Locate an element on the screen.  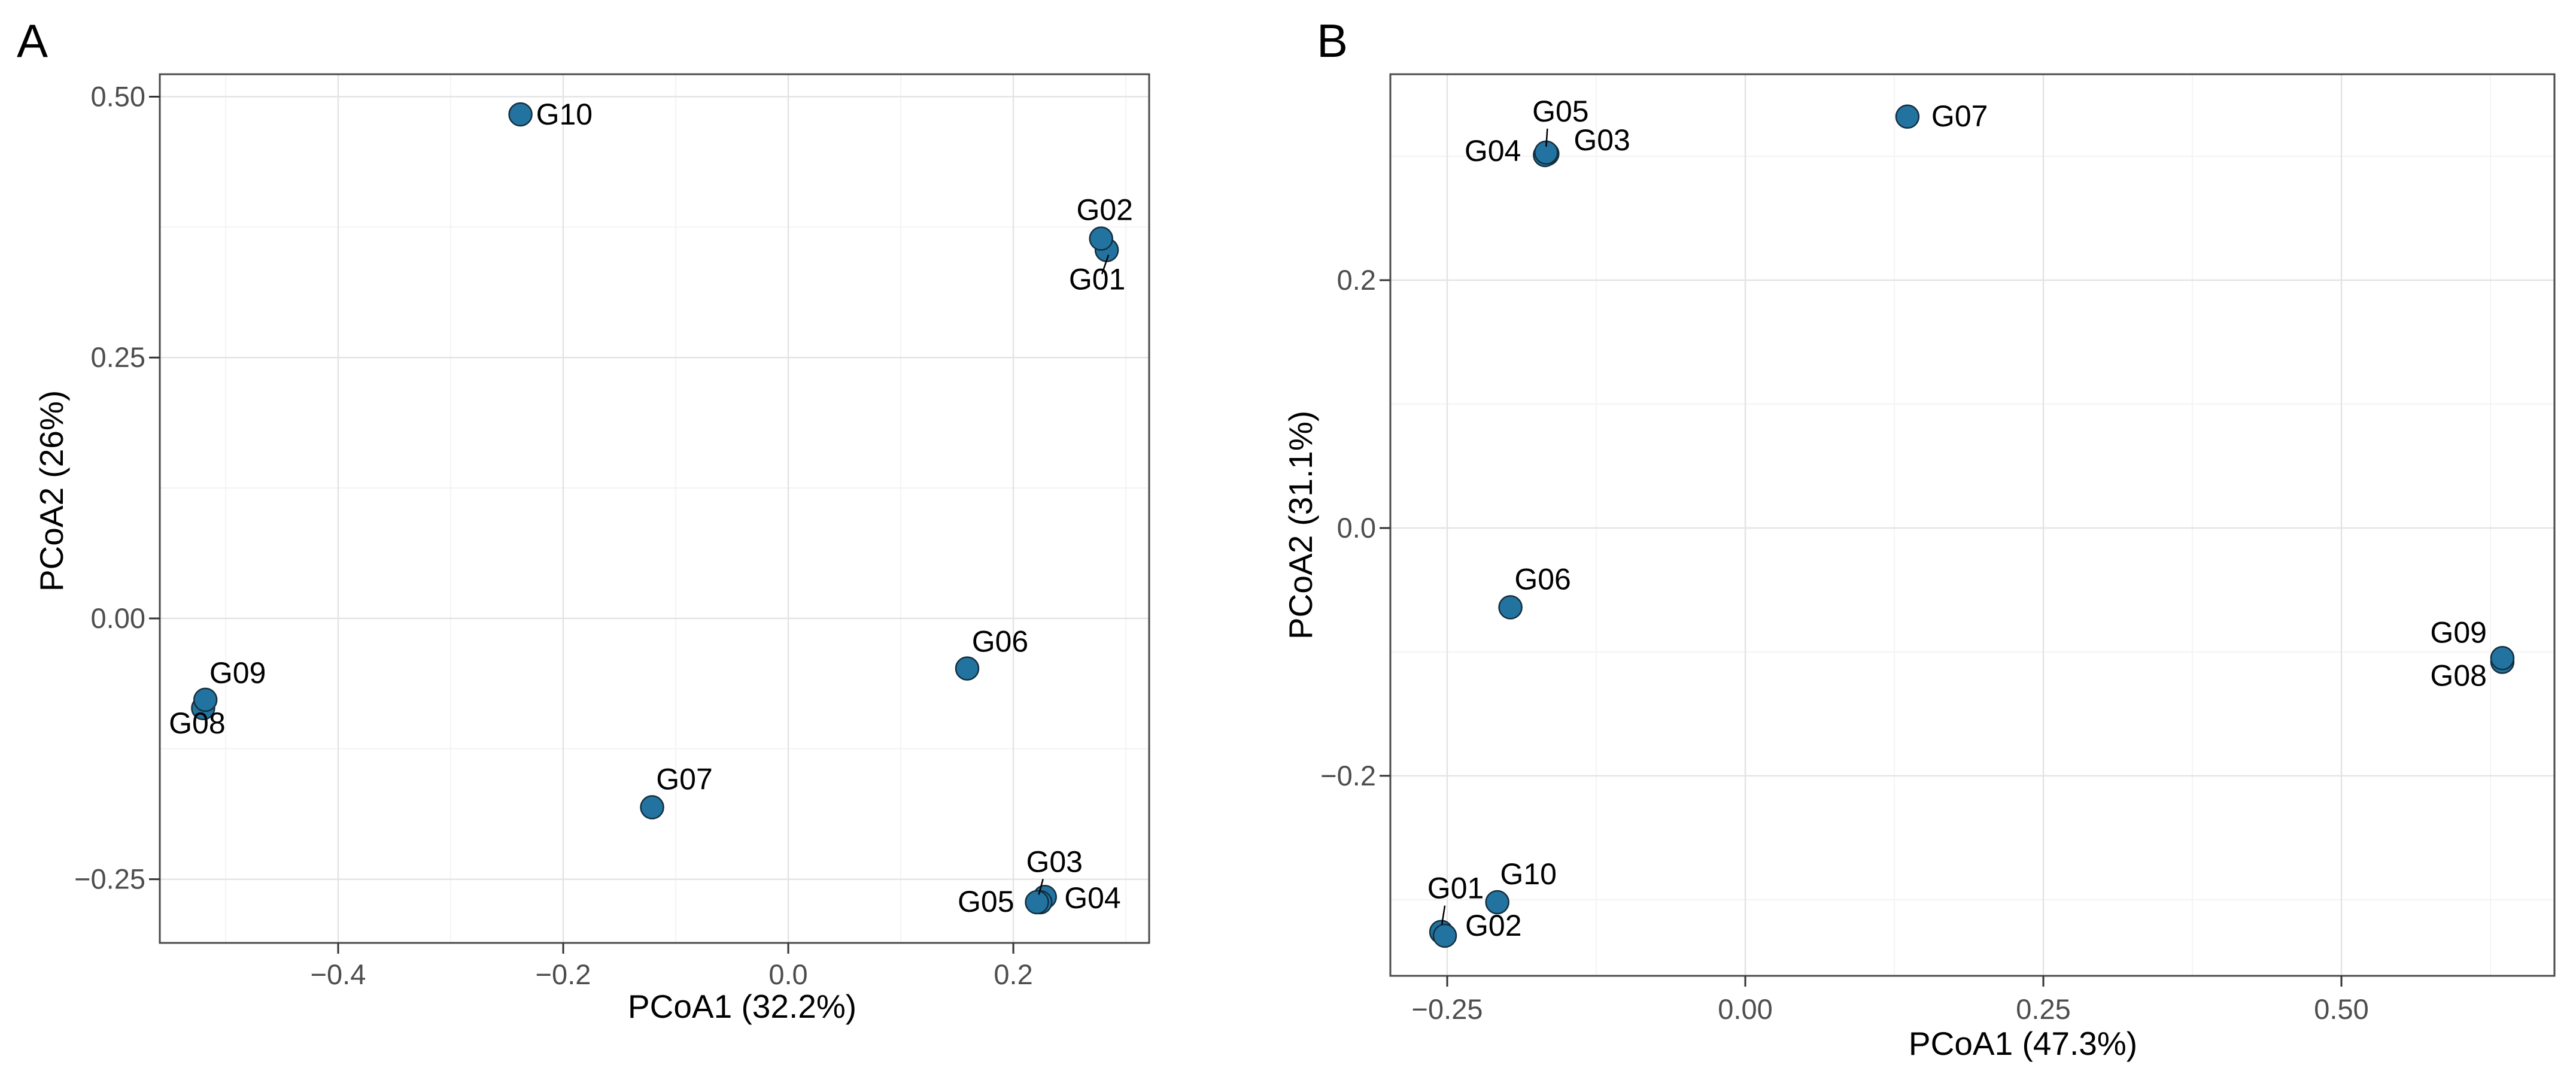
x-tick-label: 0.50 is located at coordinates (2341, 1009).